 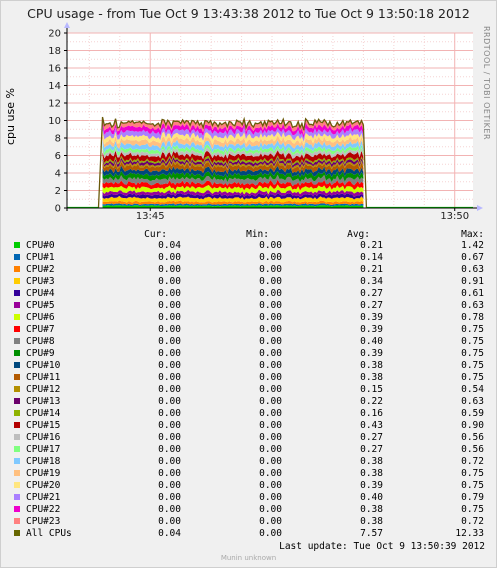 What do you see at coordinates (248, 258) in the screenshot?
I see `legend-row: CPU#1 0.00 0.00 0.14 0.67` at bounding box center [248, 258].